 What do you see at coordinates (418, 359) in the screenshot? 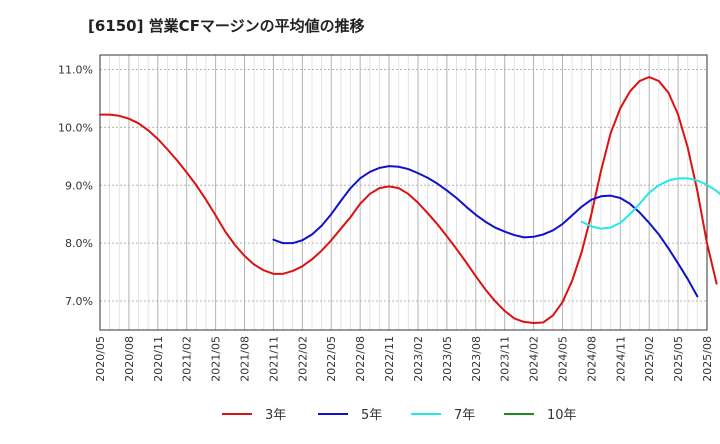
I see `x-tick-label: 2023/02` at bounding box center [418, 359].